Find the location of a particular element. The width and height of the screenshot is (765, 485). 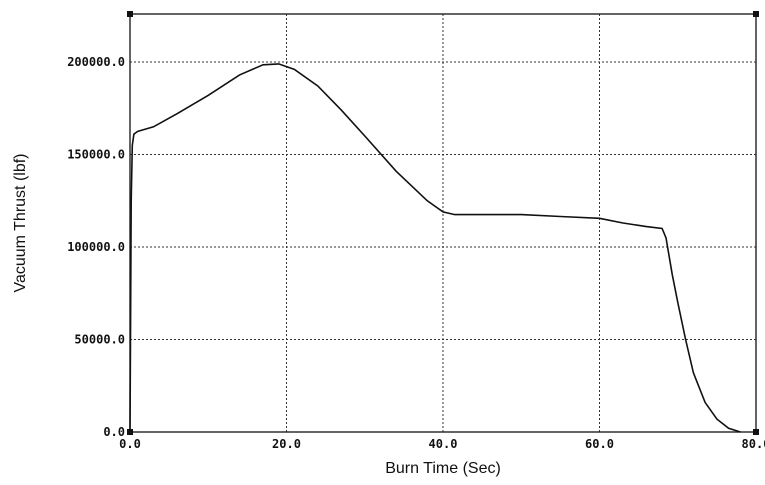

y-tick-labels: 0.0 50000.0 100000.0 150000.0 200000.0 is located at coordinates (96, 247).